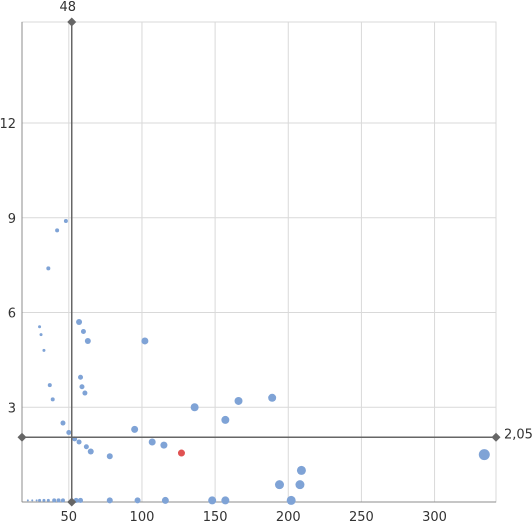 This screenshot has height=523, width=532. What do you see at coordinates (67, 7) in the screenshot?
I see `vertical-reference-label: 48` at bounding box center [67, 7].